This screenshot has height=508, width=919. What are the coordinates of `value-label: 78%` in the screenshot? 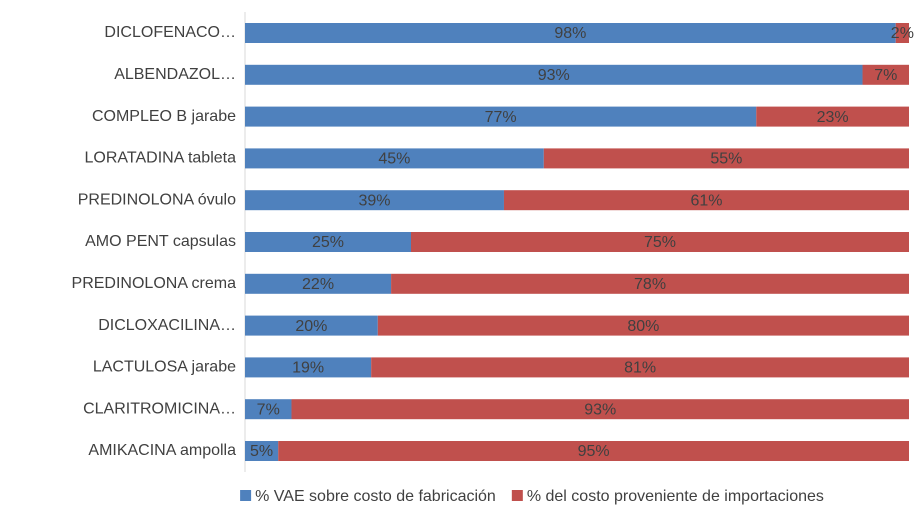 It's located at (650, 284).